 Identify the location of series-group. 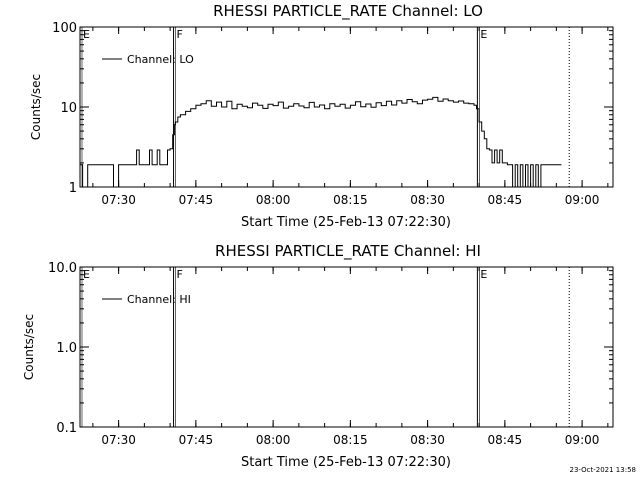
(321, 142).